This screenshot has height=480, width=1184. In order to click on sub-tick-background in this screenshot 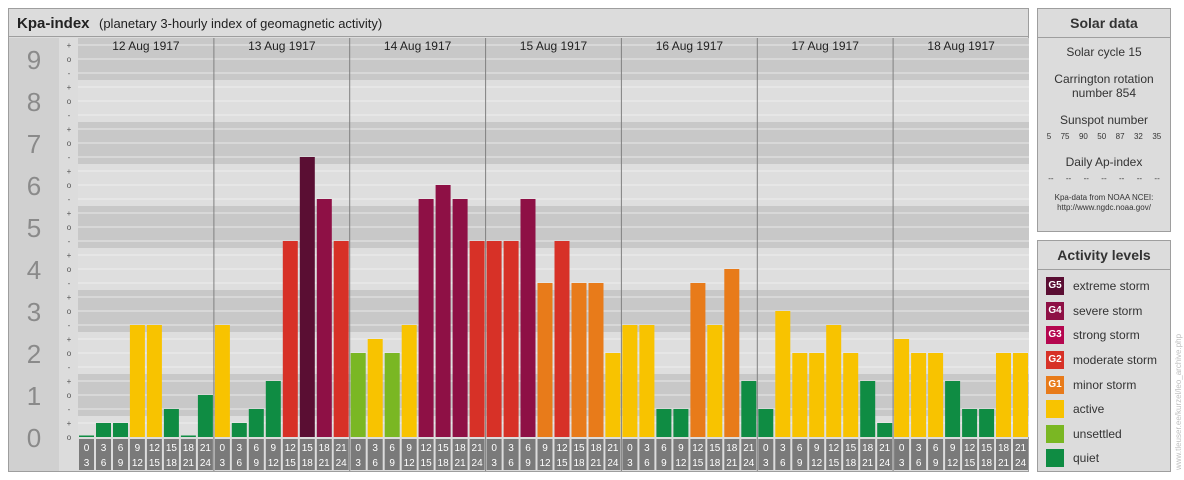, I will do `click(69, 254)`.